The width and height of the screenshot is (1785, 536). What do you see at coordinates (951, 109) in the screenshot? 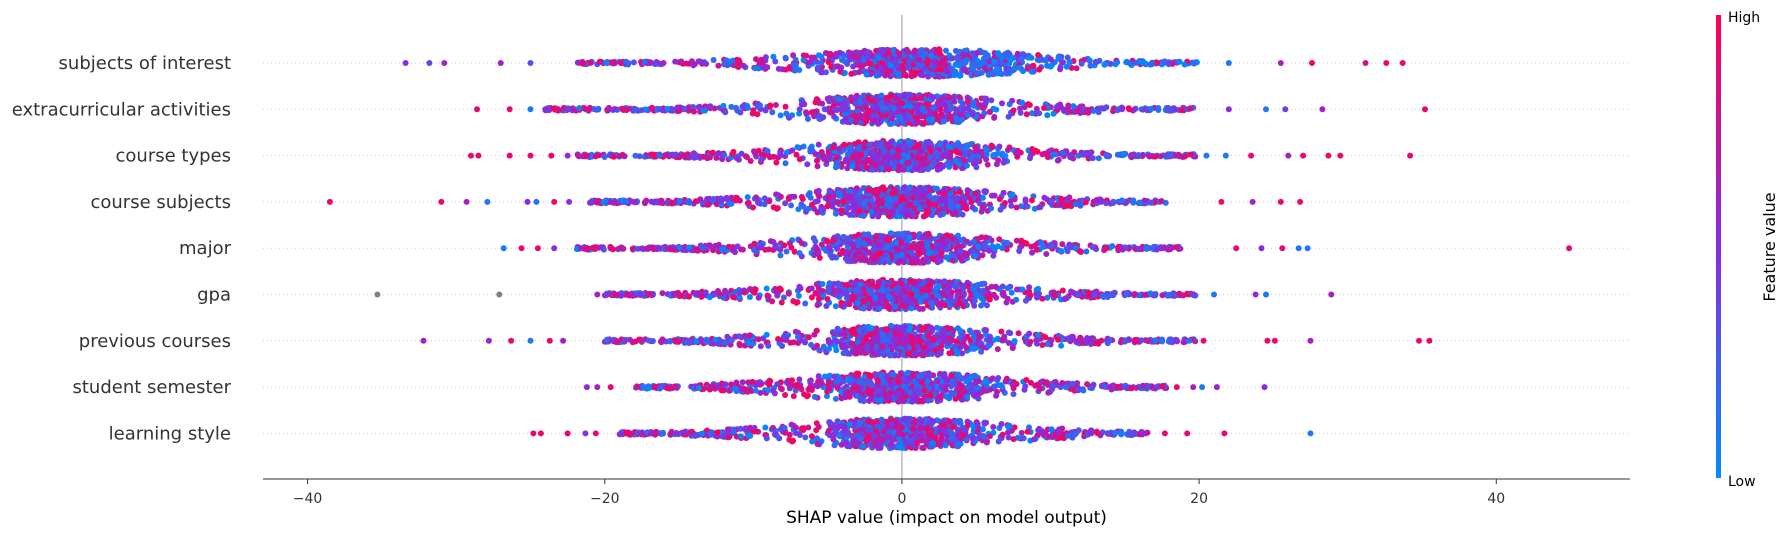
I see `feature-swarm-extracurricular-activities` at bounding box center [951, 109].